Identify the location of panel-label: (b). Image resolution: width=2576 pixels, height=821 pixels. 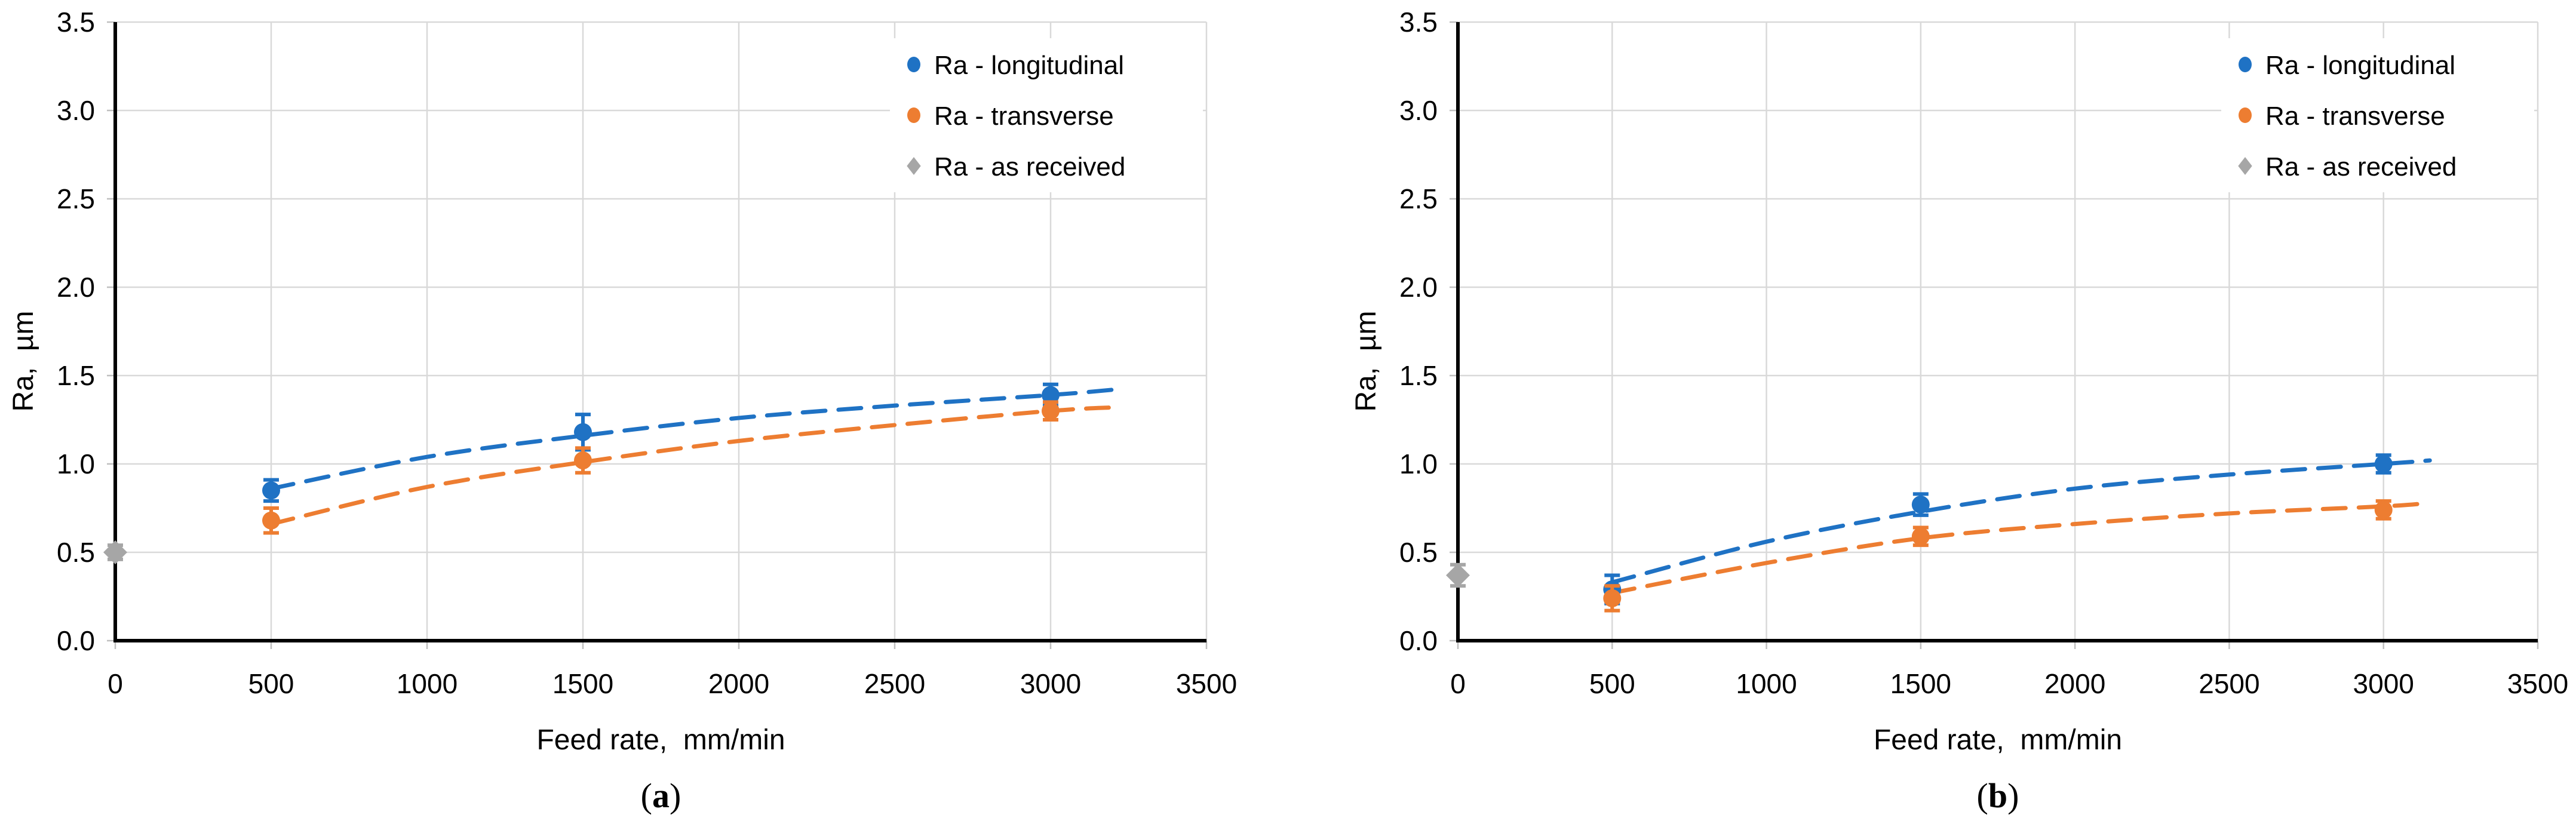
(1998, 795).